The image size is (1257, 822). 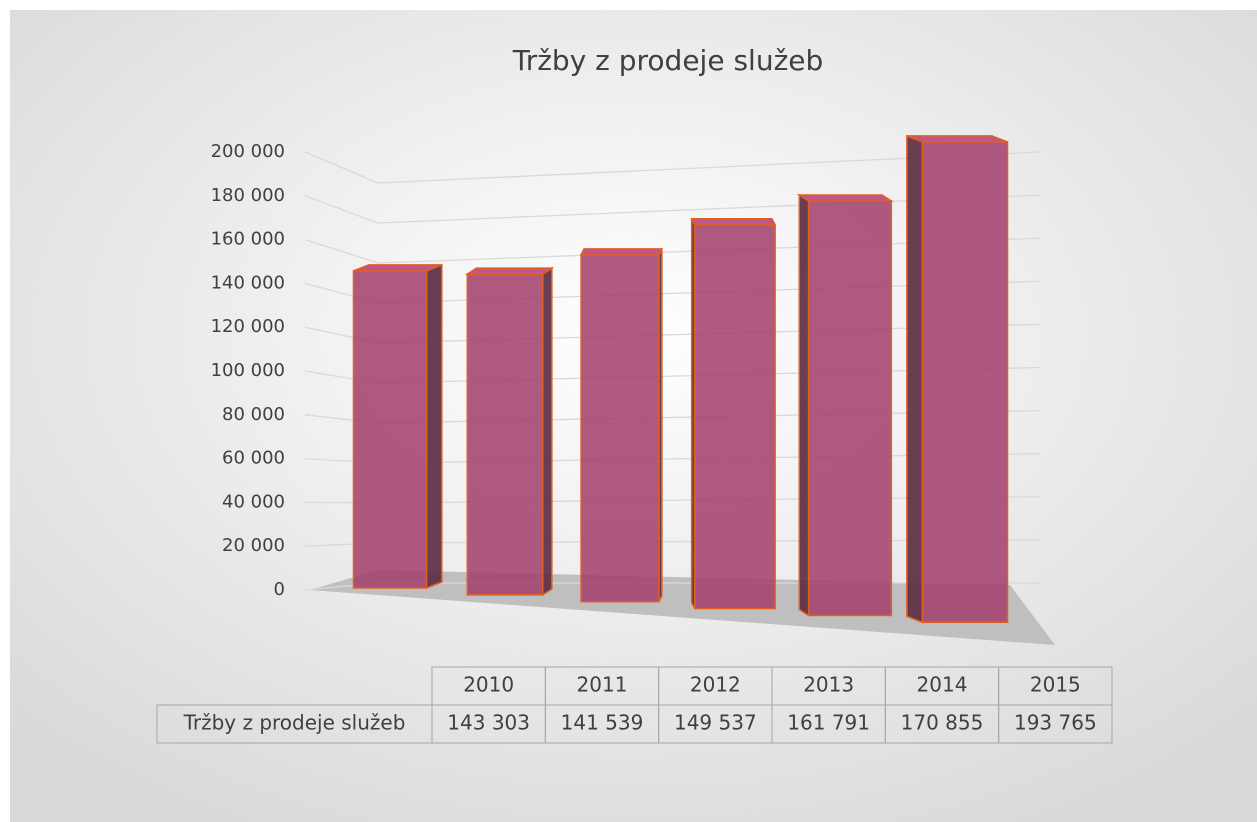 What do you see at coordinates (253, 501) in the screenshot?
I see `y-tick-label: 40 000` at bounding box center [253, 501].